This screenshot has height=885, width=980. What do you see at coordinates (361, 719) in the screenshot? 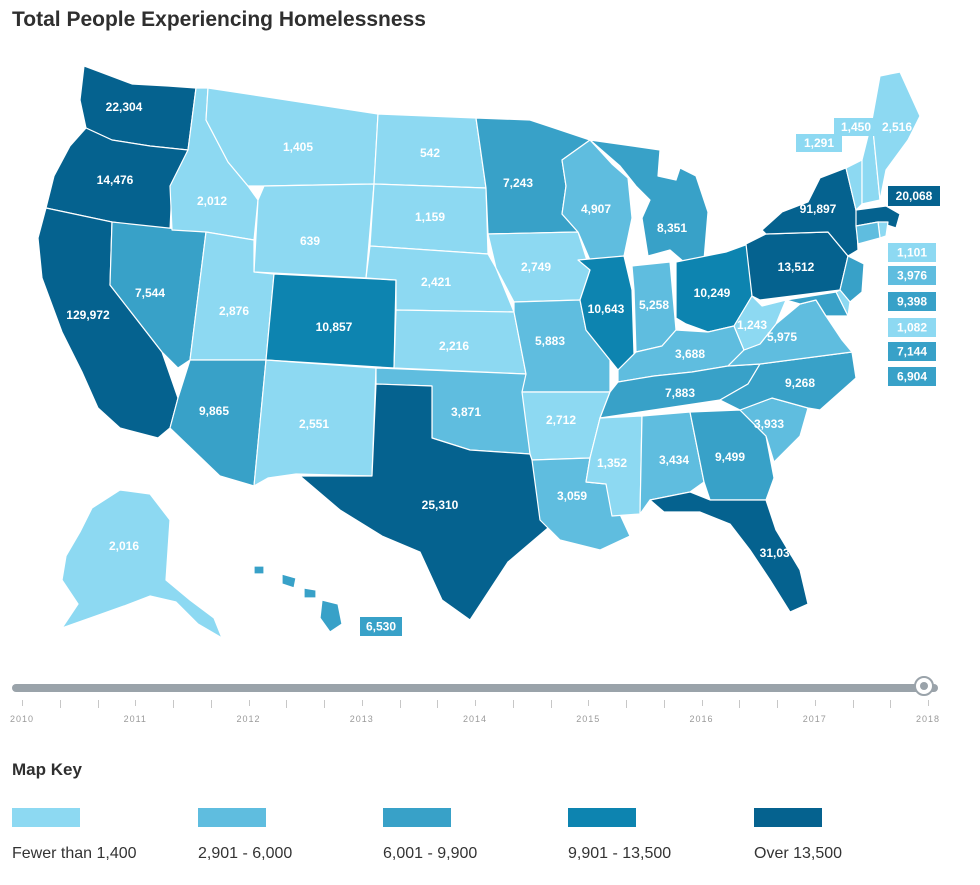
I see `timeline-year-label: 2013` at bounding box center [361, 719].